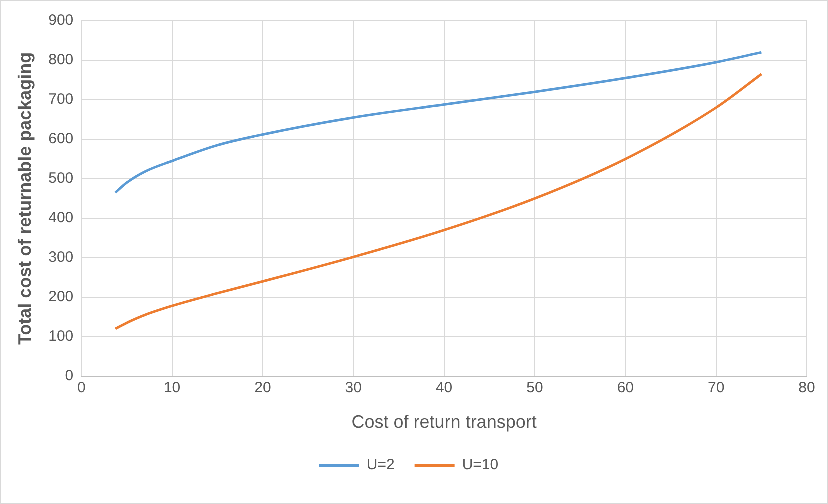  I want to click on x-tick-label: 70, so click(716, 388).